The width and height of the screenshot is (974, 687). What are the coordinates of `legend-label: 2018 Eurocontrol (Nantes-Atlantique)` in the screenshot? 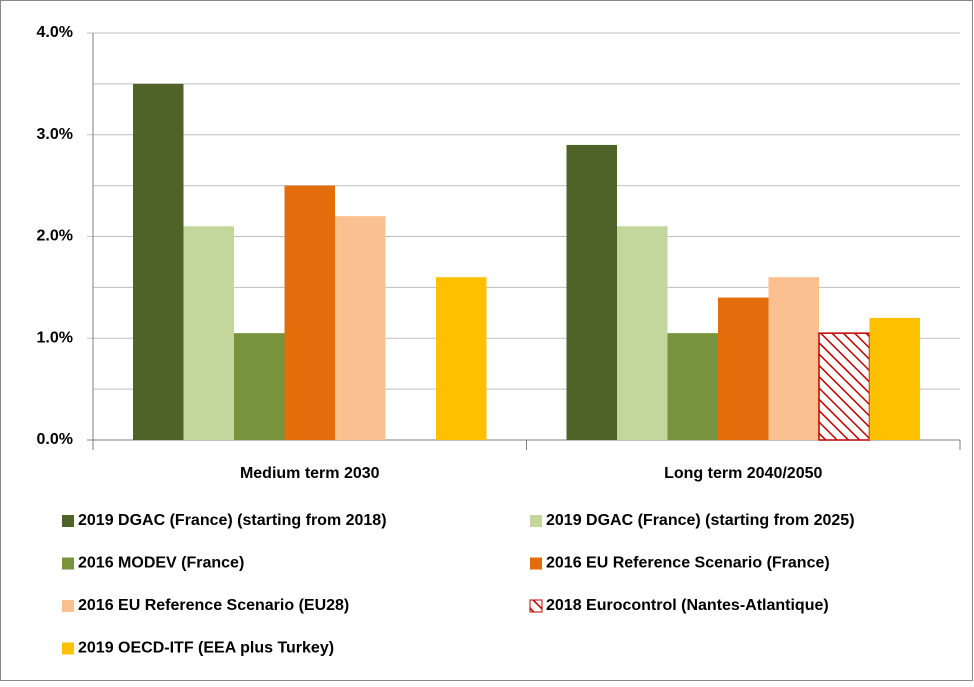 It's located at (687, 605).